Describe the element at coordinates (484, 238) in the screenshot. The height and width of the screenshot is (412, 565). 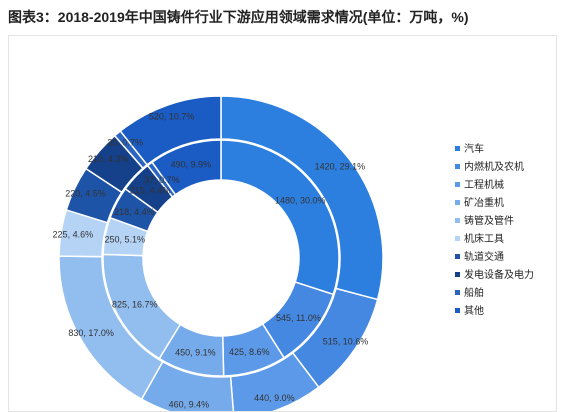
I see `legend-label-5: 机床工具` at that location.